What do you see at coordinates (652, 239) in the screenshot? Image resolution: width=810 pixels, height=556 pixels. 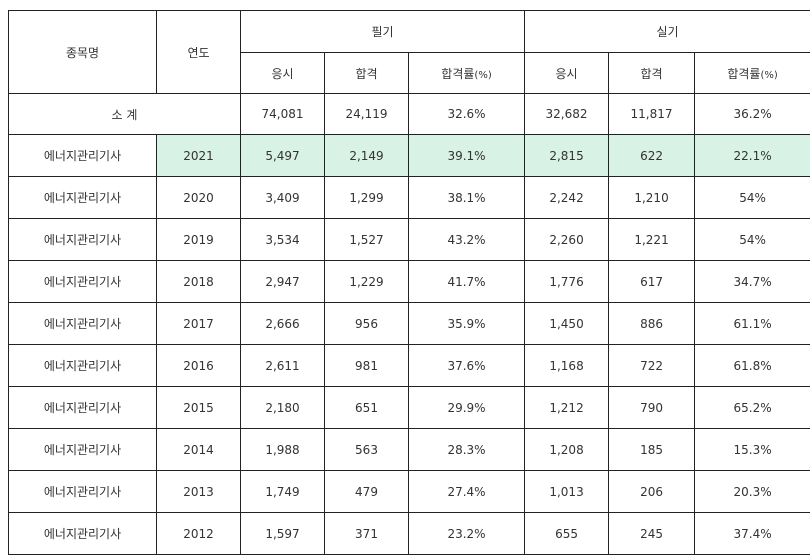 I see `cell-practical-passed: 1,221` at bounding box center [652, 239].